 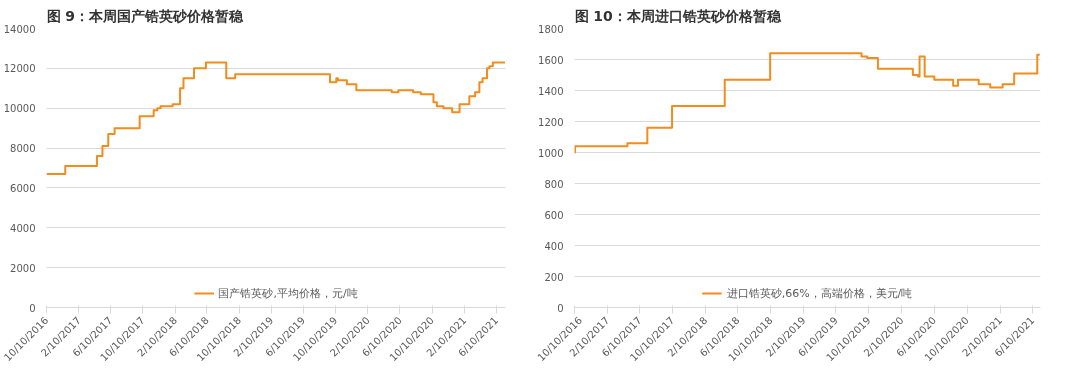 I want to click on y-tick-label: 1600, so click(x=551, y=60).